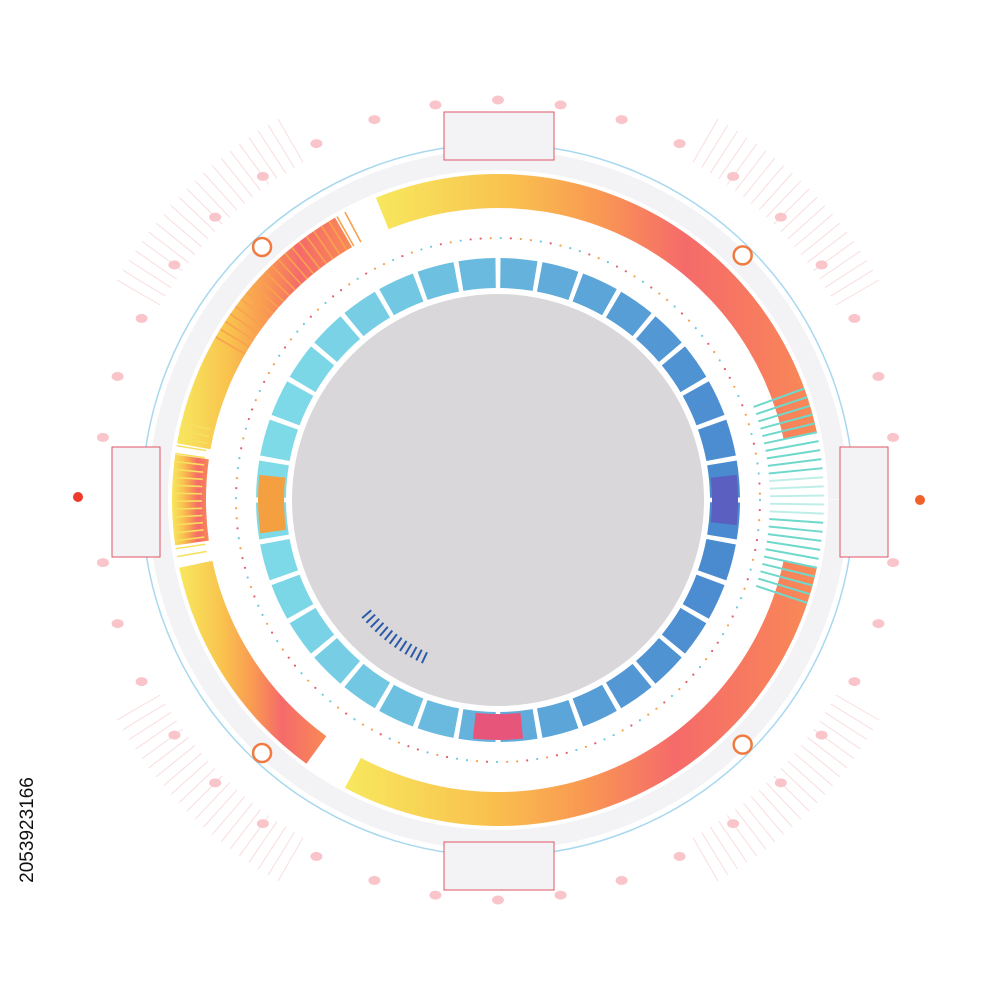  What do you see at coordinates (27, 830) in the screenshot?
I see `watermark-id: 2053923166` at bounding box center [27, 830].